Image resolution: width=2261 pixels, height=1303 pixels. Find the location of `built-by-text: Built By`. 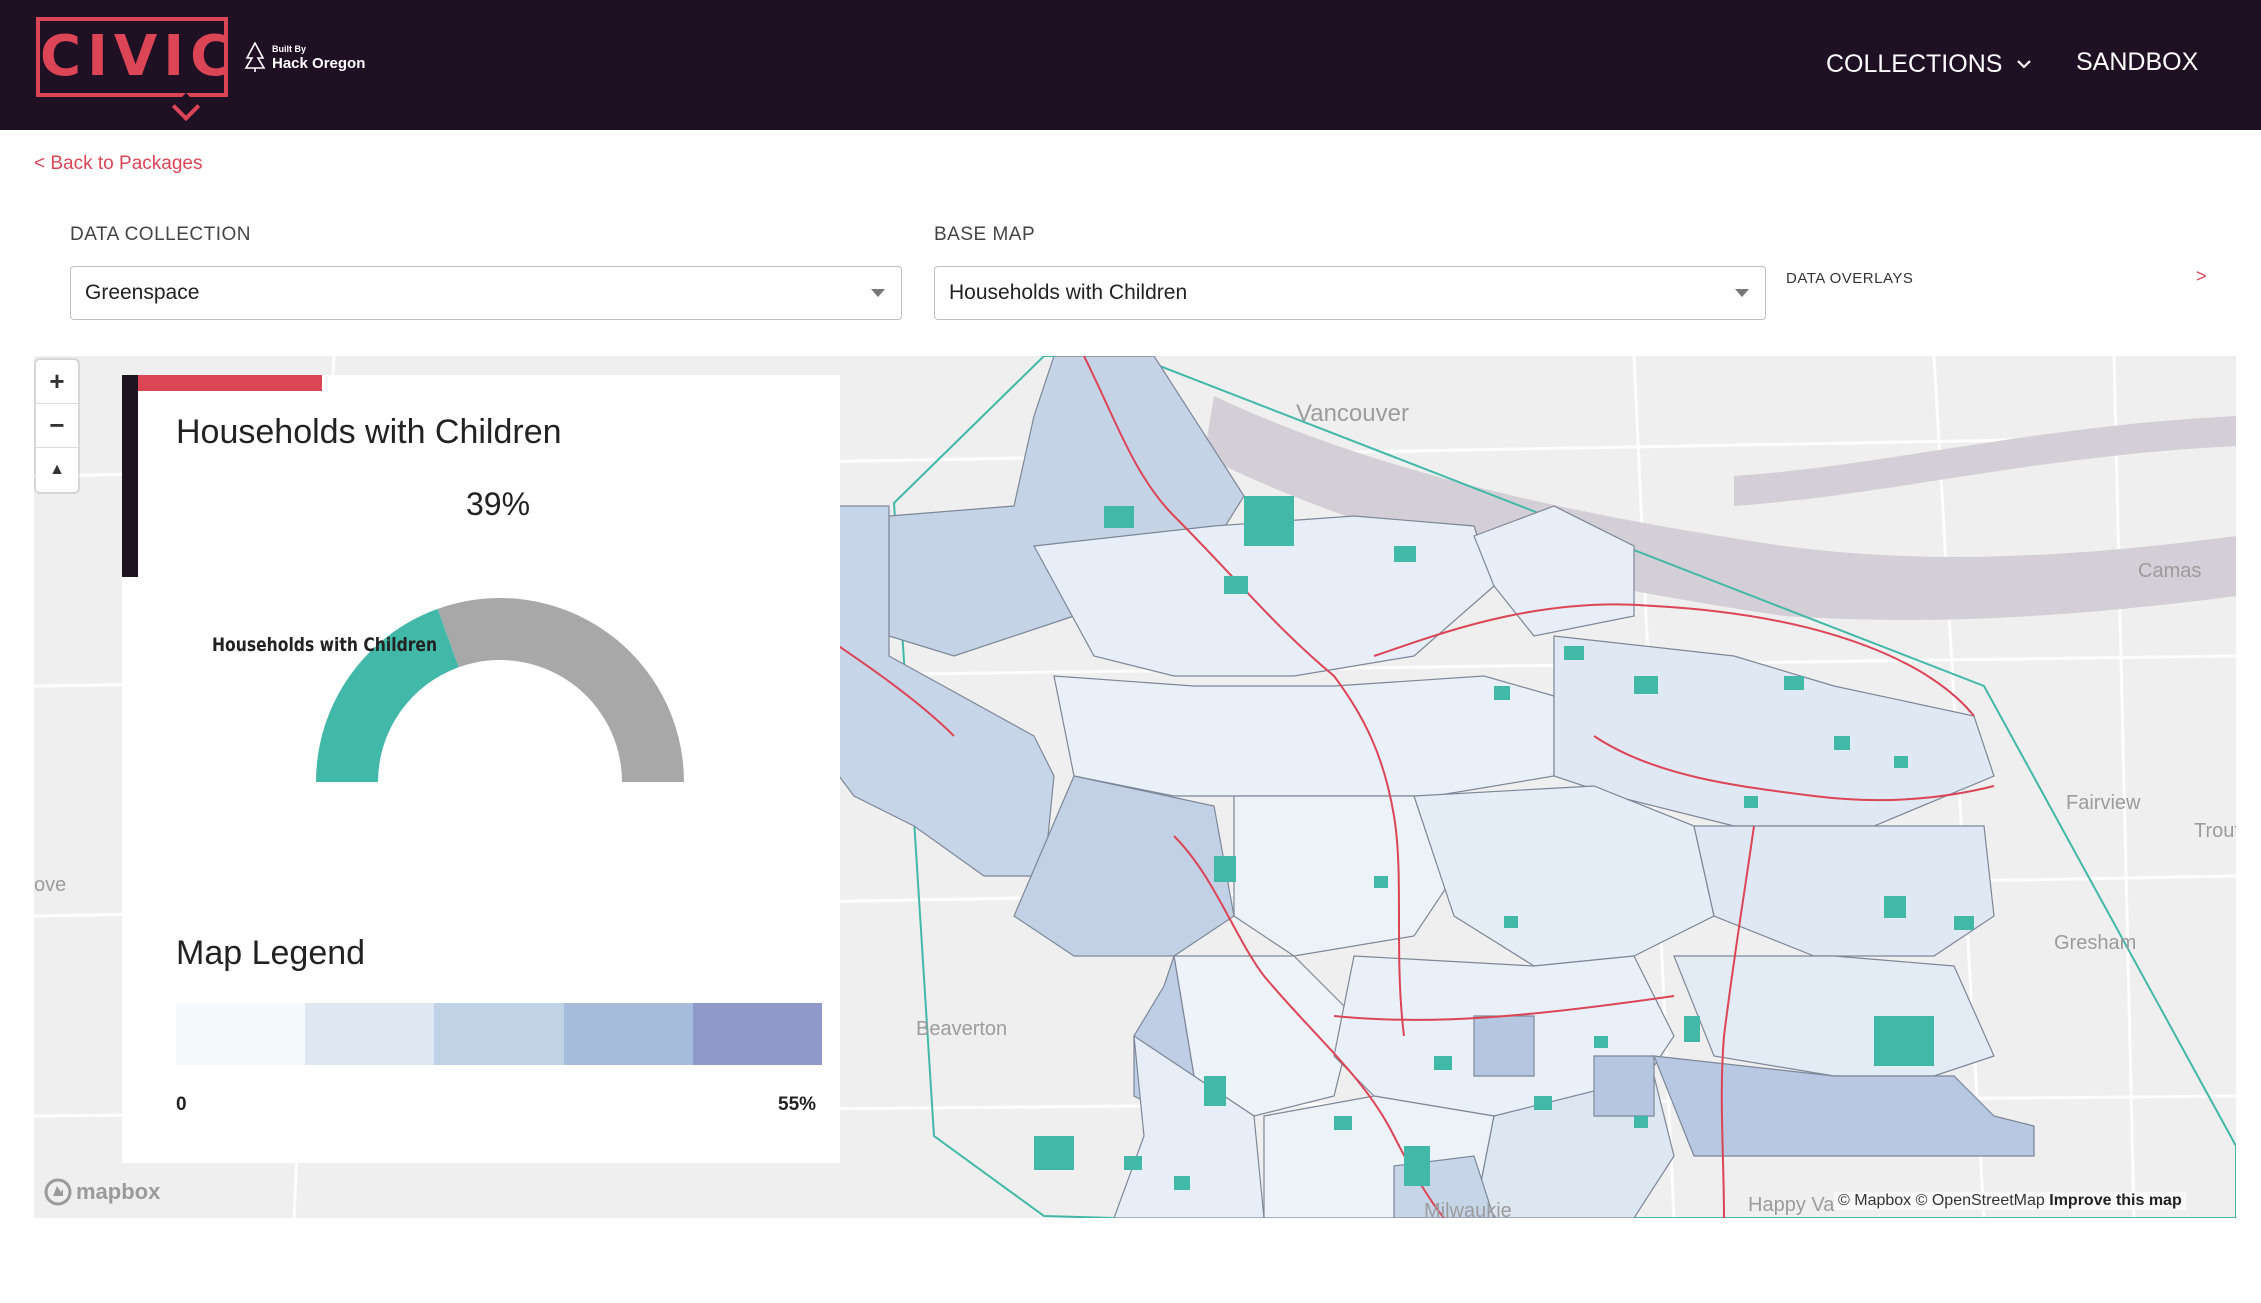

built-by-text: Built By is located at coordinates (289, 49).